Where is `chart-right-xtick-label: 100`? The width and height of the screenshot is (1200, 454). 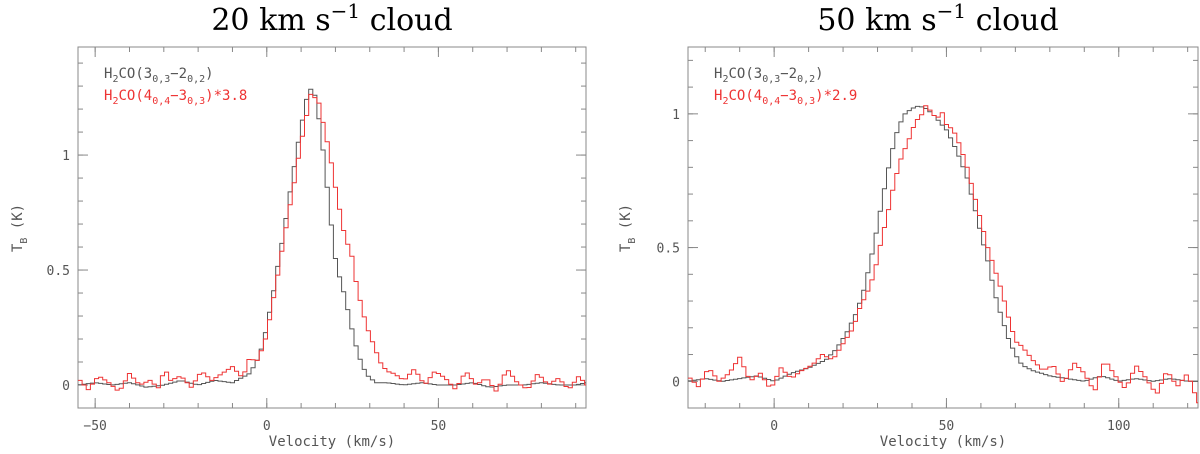
chart-right-xtick-label: 100 is located at coordinates (1118, 426).